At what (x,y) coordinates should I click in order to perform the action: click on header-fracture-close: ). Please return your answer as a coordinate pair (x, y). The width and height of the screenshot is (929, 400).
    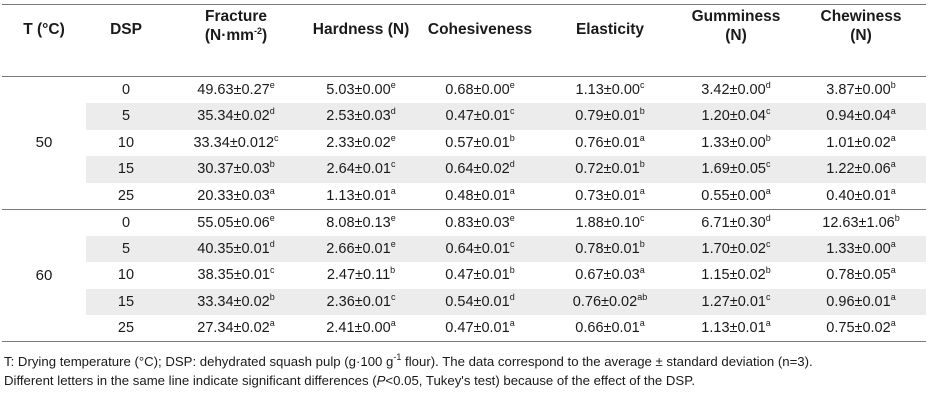
    Looking at the image, I should click on (264, 35).